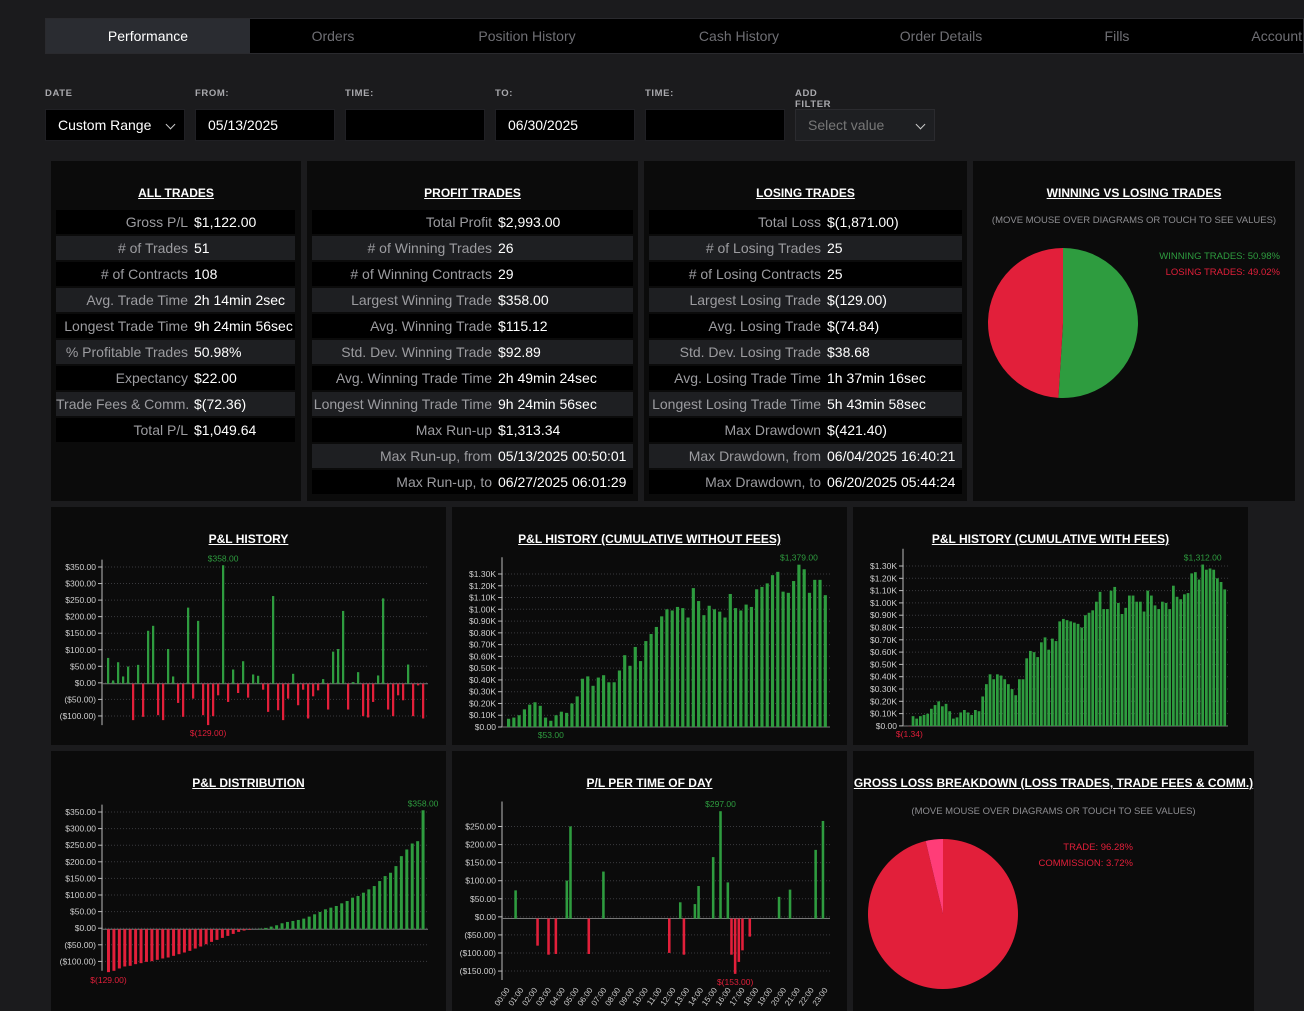 The image size is (1304, 1011). What do you see at coordinates (934, 876) in the screenshot?
I see `gross-loss-slice-commission` at bounding box center [934, 876].